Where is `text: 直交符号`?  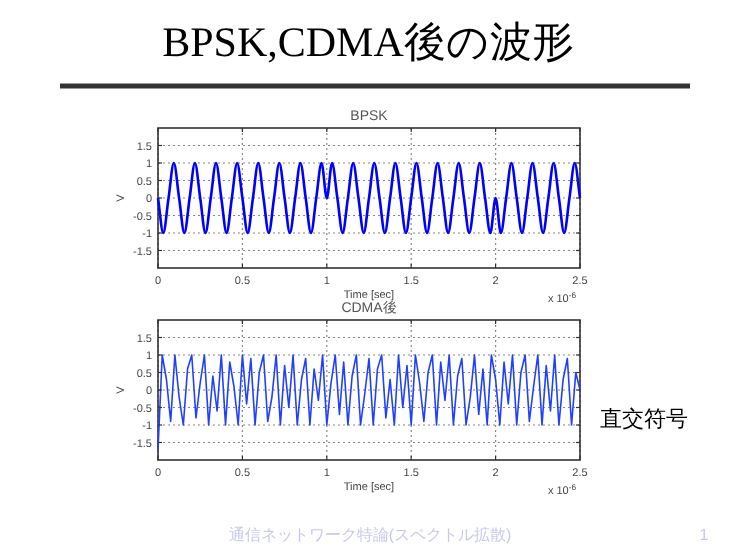 text: 直交符号 is located at coordinates (644, 419).